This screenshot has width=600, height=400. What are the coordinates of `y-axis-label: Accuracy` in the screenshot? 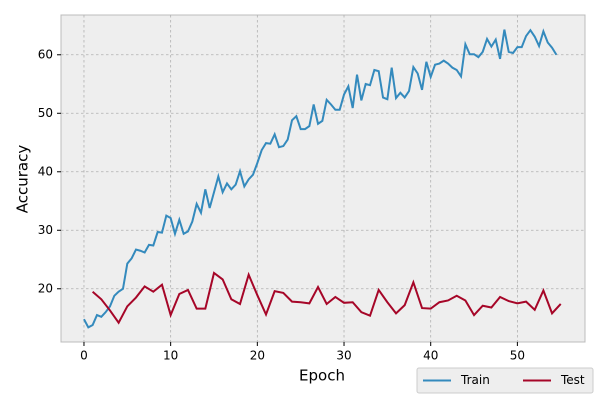 It's located at (23, 179).